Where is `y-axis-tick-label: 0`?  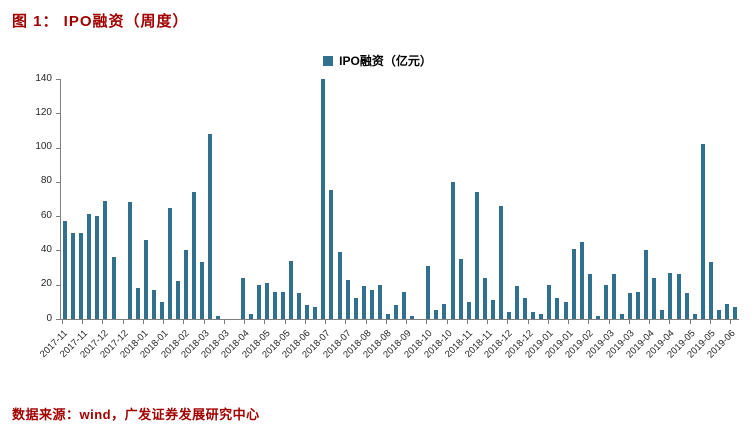 y-axis-tick-label: 0 is located at coordinates (49, 318).